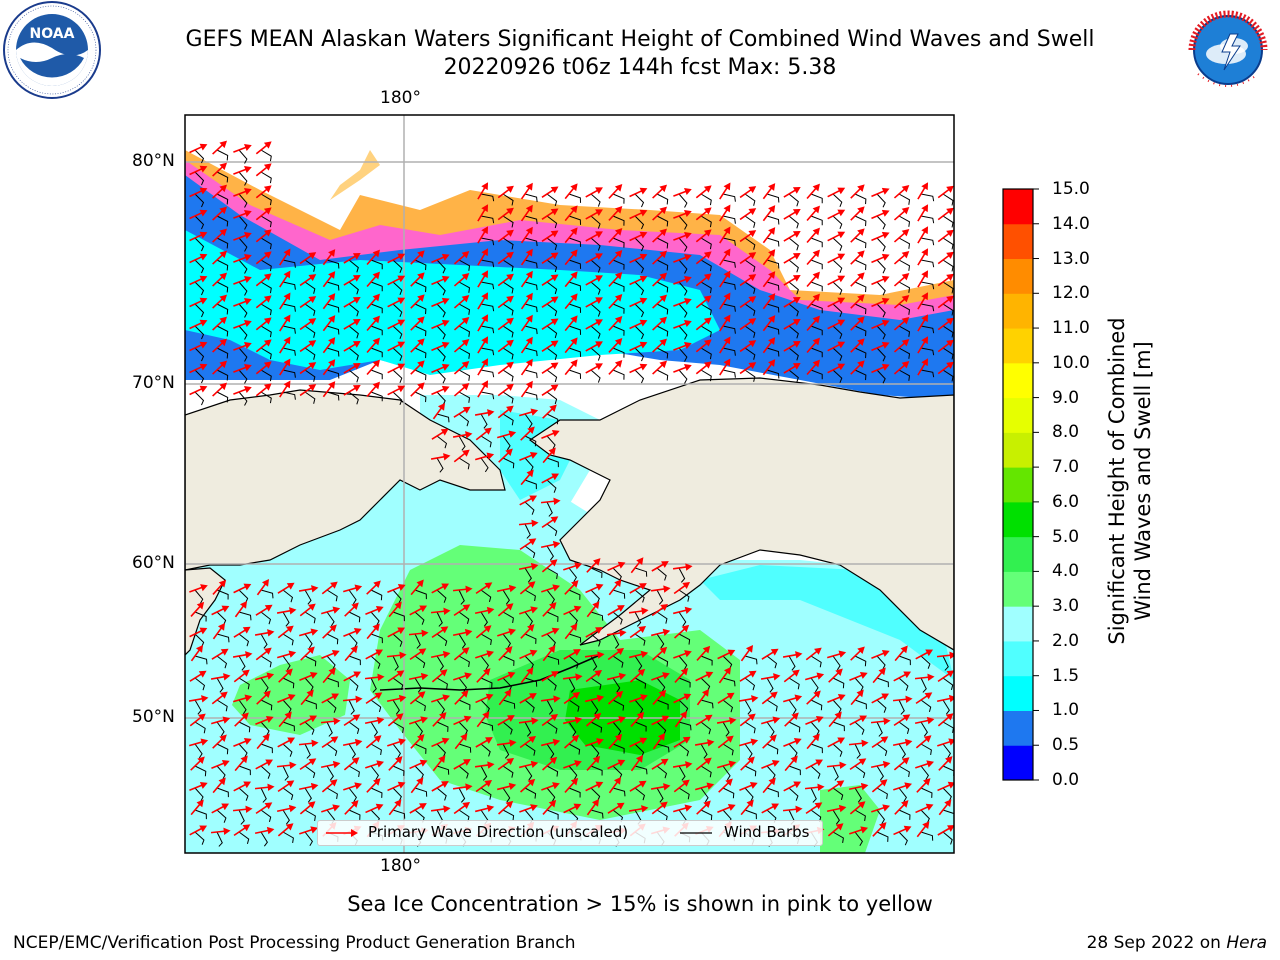  What do you see at coordinates (400, 98) in the screenshot?
I see `lon-label-top: 180°` at bounding box center [400, 98].